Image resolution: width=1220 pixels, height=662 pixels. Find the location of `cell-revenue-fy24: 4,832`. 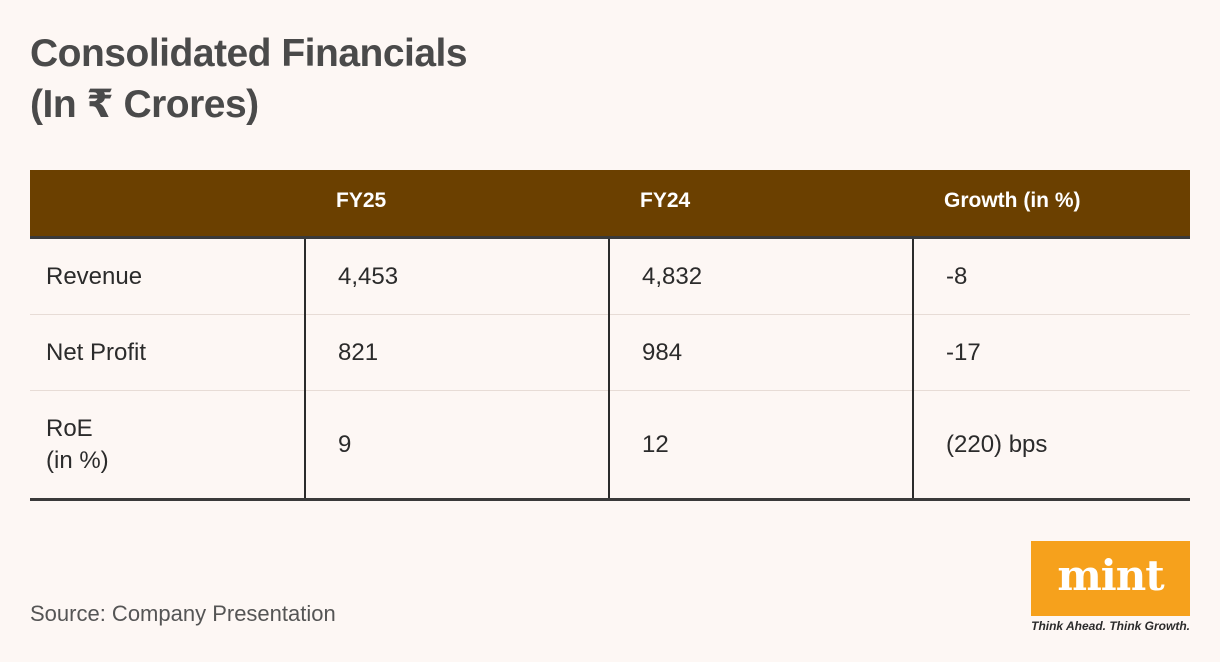

cell-revenue-fy24: 4,832 is located at coordinates (672, 276).